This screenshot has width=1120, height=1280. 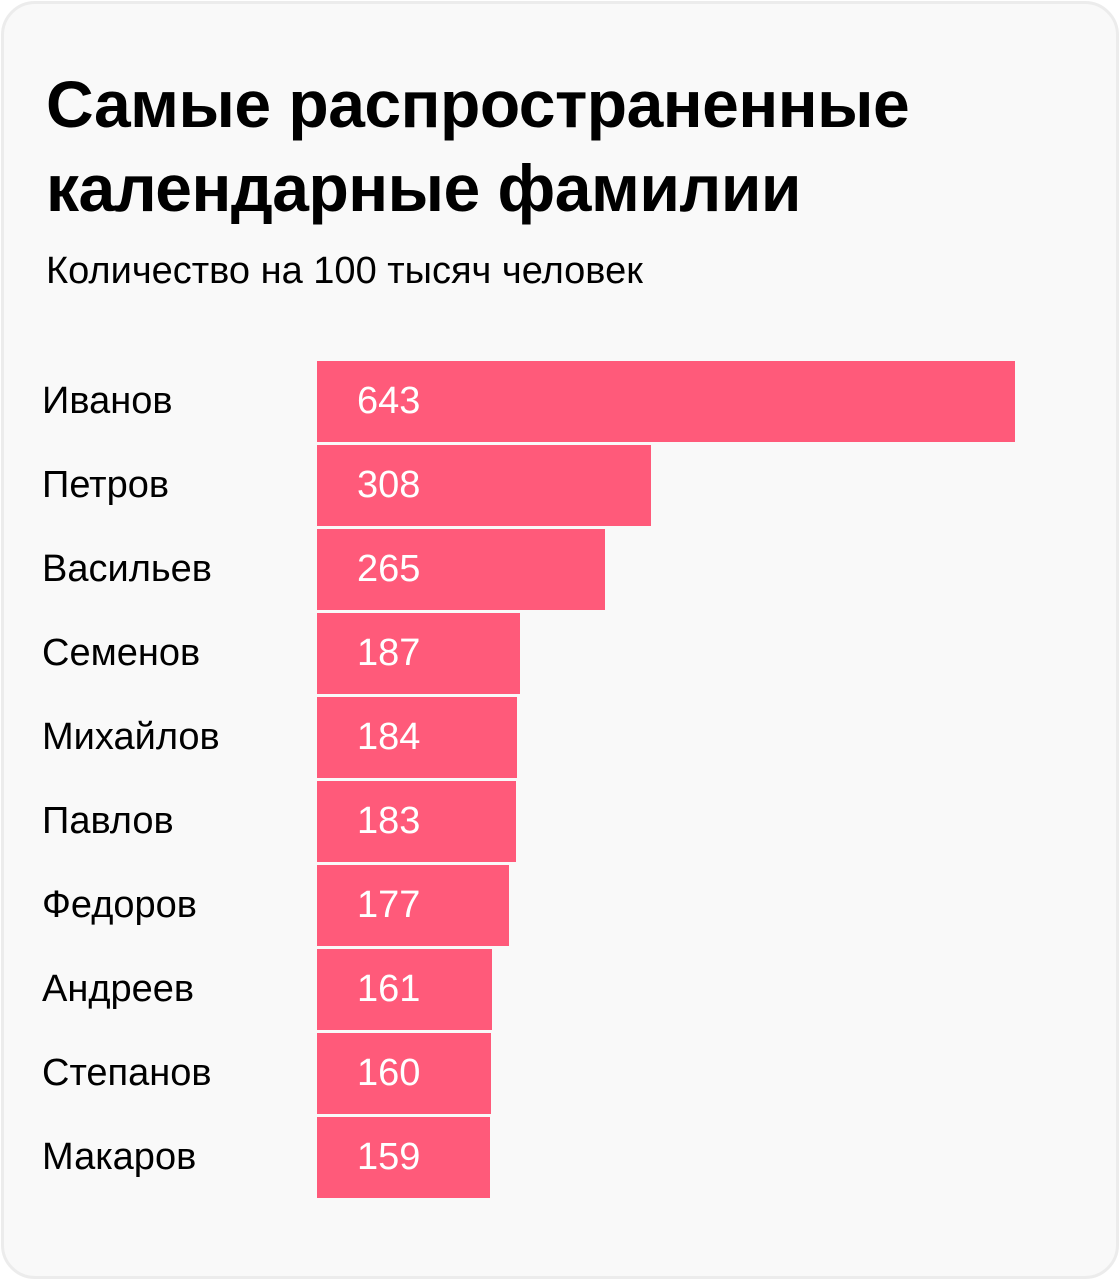 I want to click on value-label: 183, so click(x=389, y=821).